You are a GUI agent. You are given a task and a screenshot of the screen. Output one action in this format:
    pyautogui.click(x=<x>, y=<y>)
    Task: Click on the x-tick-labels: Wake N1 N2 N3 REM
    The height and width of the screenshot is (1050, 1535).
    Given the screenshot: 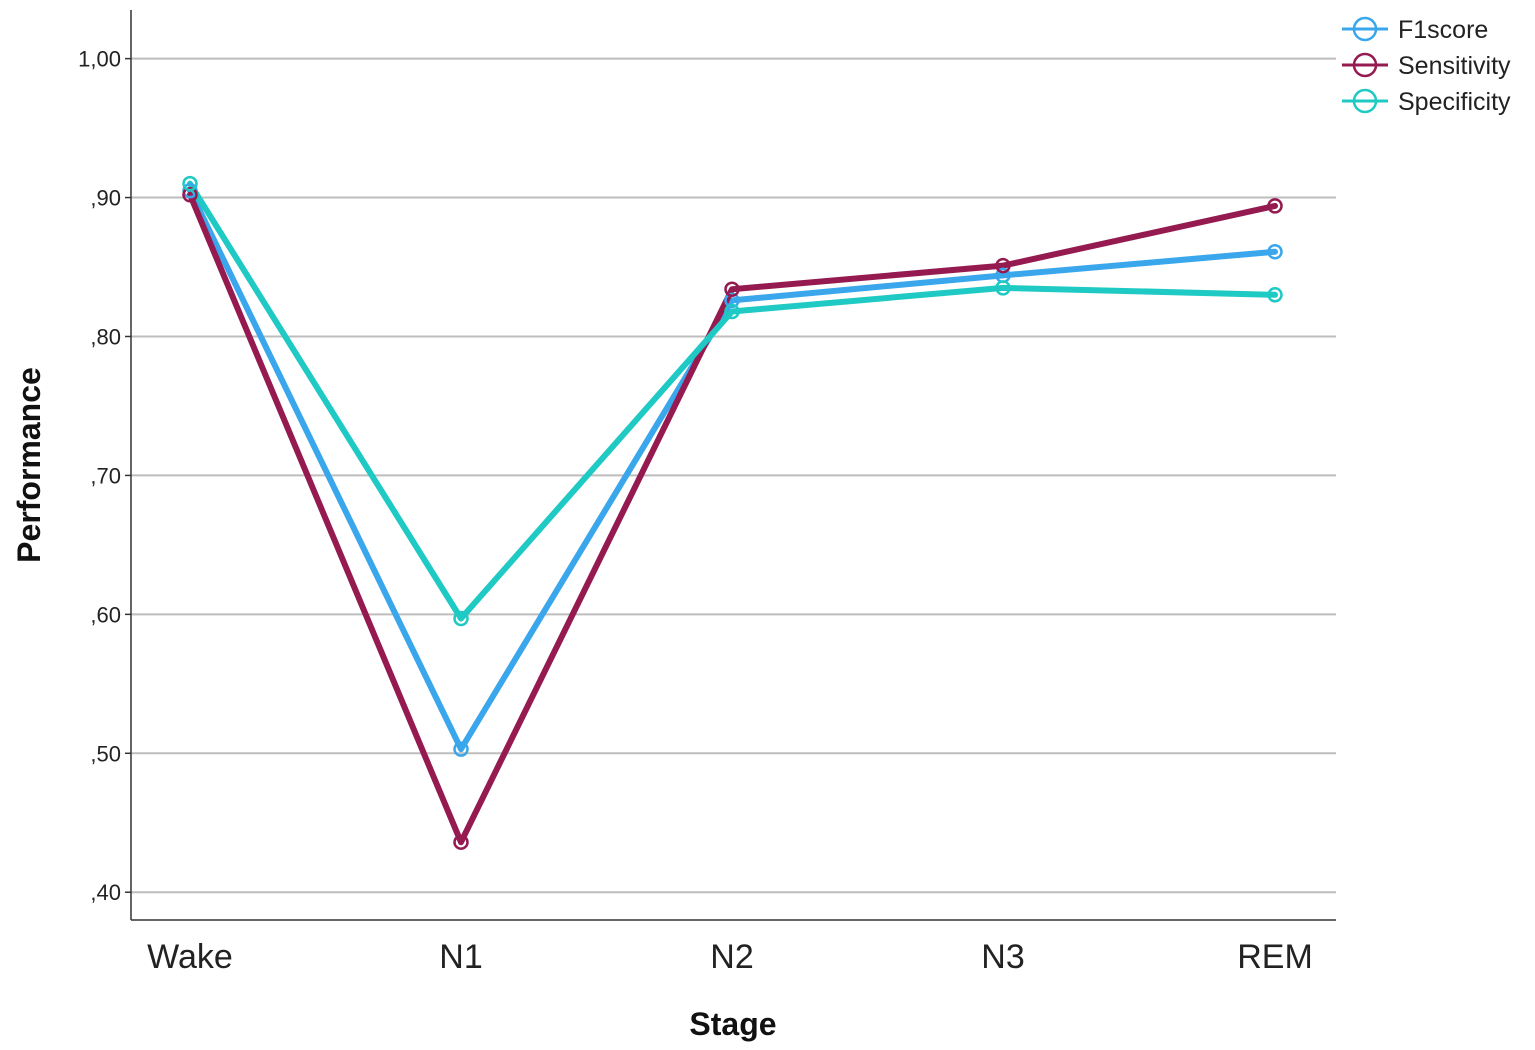 What is the action you would take?
    pyautogui.click(x=730, y=957)
    